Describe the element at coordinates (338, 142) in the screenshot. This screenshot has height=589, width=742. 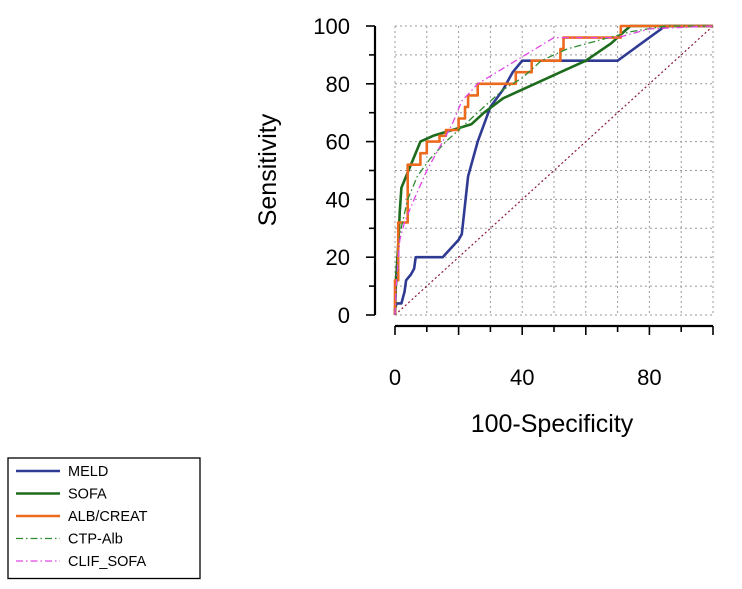
I see `y-tick-label: 60` at that location.